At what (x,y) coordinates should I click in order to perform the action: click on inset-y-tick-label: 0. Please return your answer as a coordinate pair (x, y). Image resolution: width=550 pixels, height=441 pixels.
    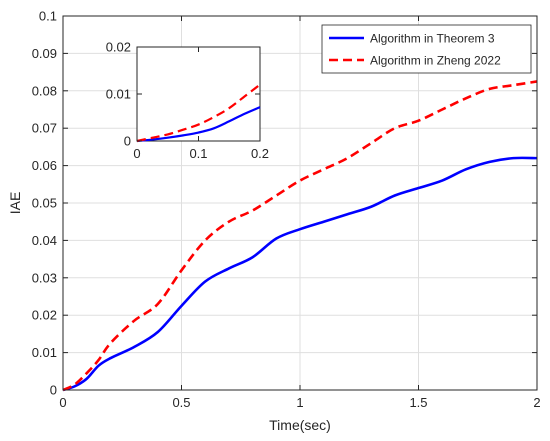
    Looking at the image, I should click on (127, 141).